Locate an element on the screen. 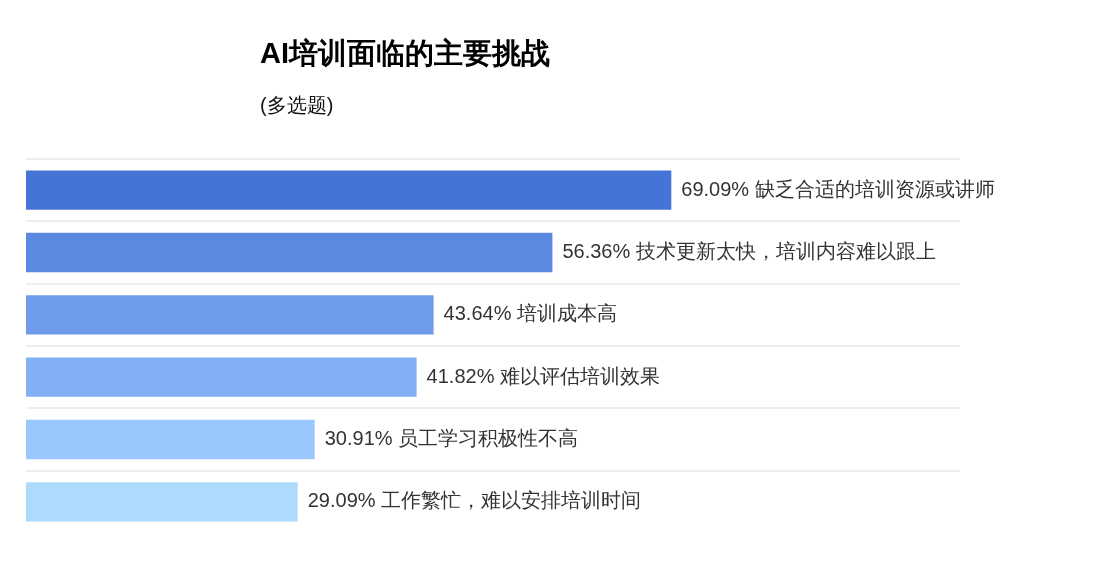  chart-subtitle: (多选题) is located at coordinates (297, 105).